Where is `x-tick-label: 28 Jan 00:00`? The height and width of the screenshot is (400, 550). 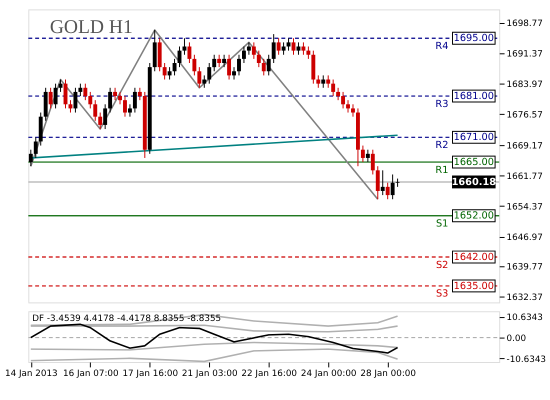 x-tick-label: 28 Jan 00:00 is located at coordinates (388, 374).